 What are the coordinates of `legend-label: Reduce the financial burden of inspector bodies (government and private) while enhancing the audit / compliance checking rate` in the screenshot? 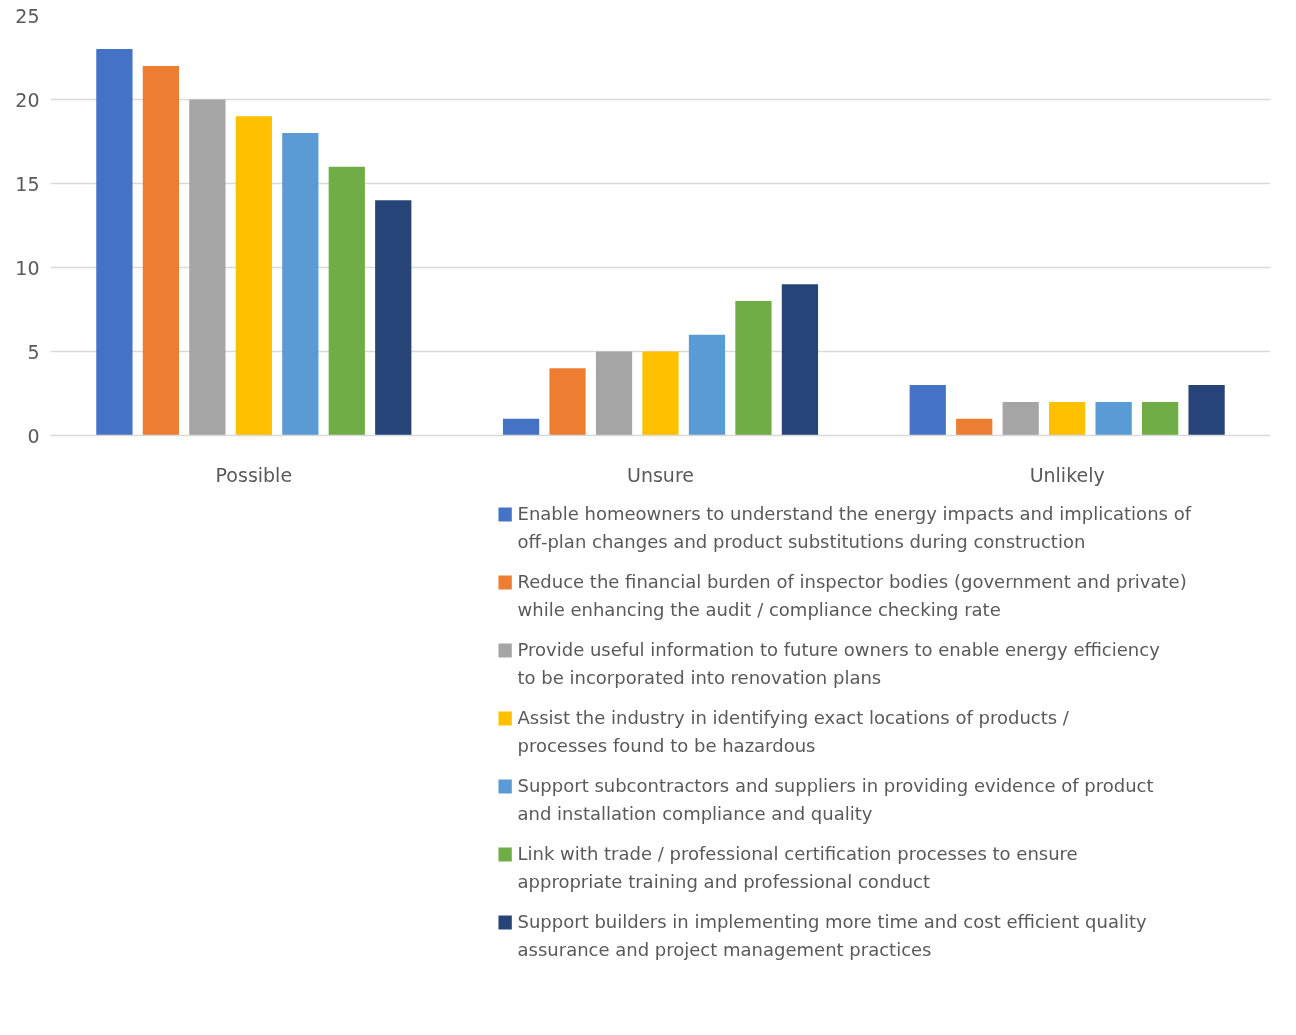 It's located at (852, 595).